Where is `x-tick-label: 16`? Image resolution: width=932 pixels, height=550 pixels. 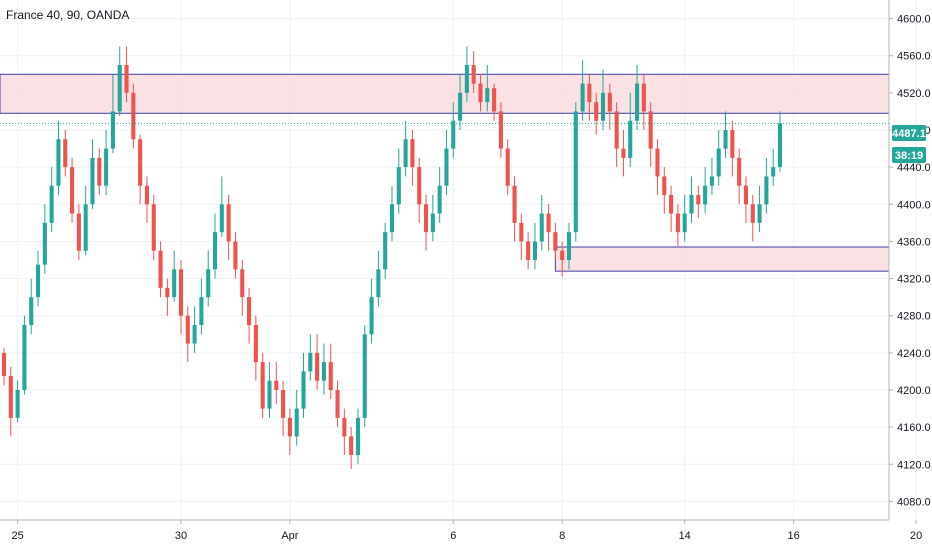 x-tick-label: 16 is located at coordinates (793, 536).